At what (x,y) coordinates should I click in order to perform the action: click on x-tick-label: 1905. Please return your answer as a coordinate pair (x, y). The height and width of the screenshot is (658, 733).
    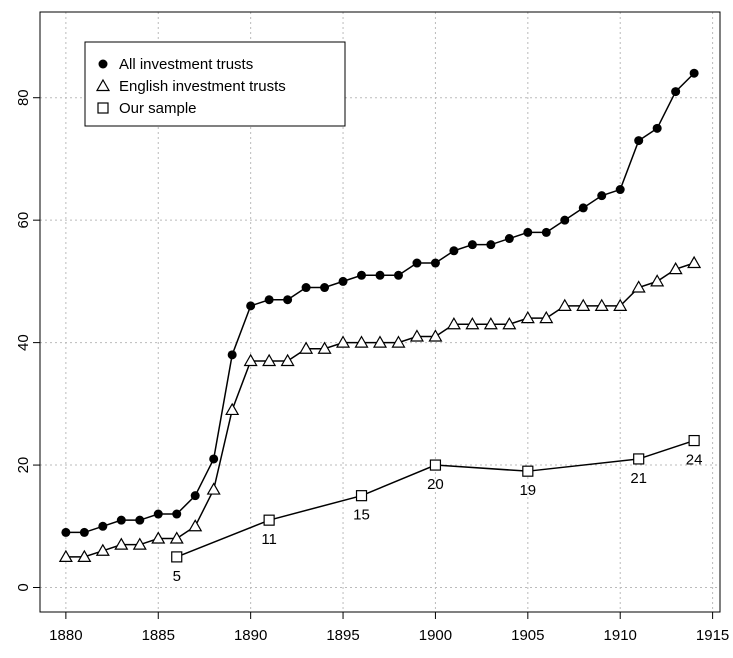
    Looking at the image, I should click on (527, 635).